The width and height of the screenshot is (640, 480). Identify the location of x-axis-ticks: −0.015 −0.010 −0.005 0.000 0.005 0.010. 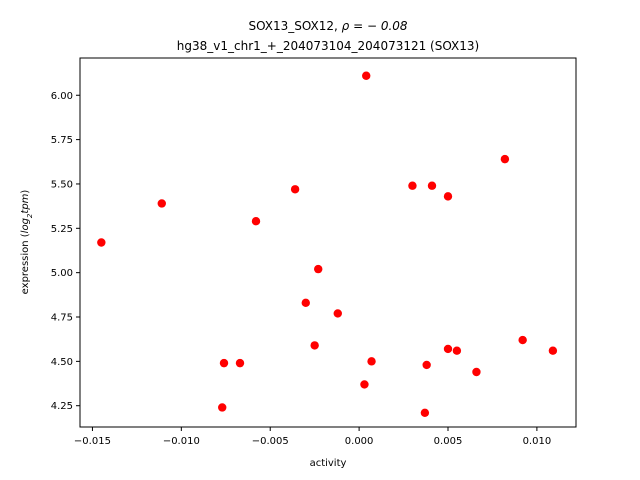
(312, 437).